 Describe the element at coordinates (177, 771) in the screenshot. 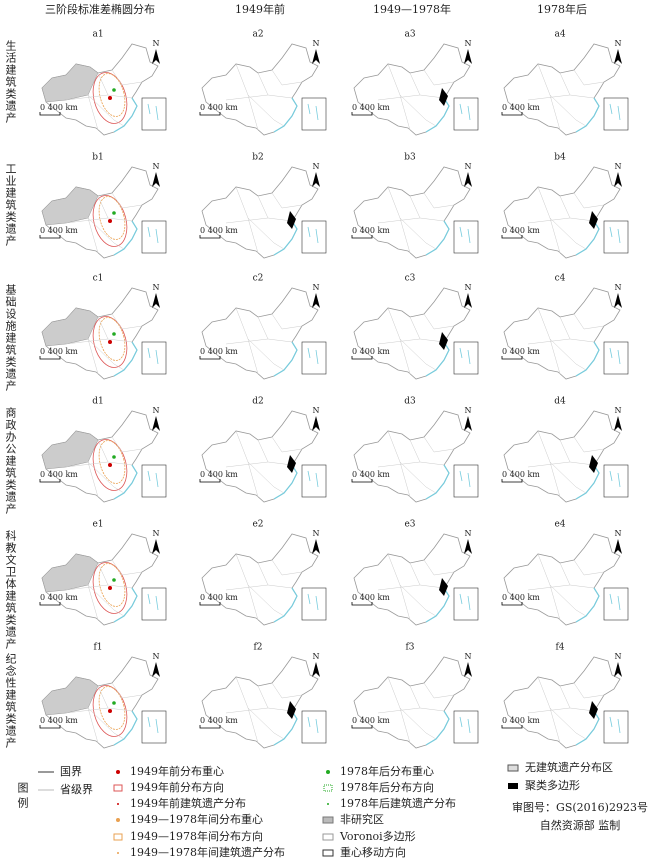

I see `legend-label: 1949年前分布重心` at that location.